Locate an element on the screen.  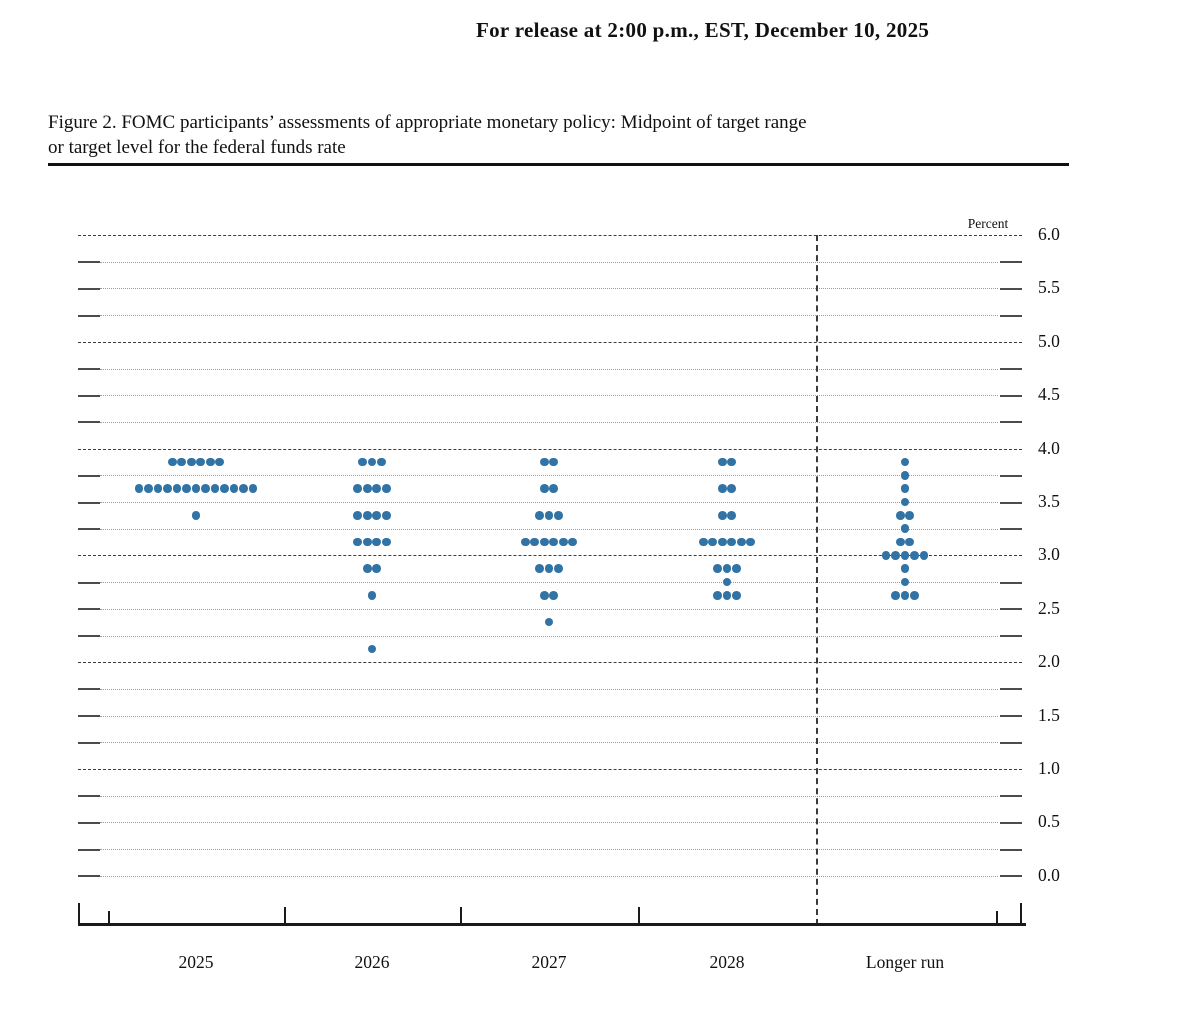
caption-rule is located at coordinates (558, 164).